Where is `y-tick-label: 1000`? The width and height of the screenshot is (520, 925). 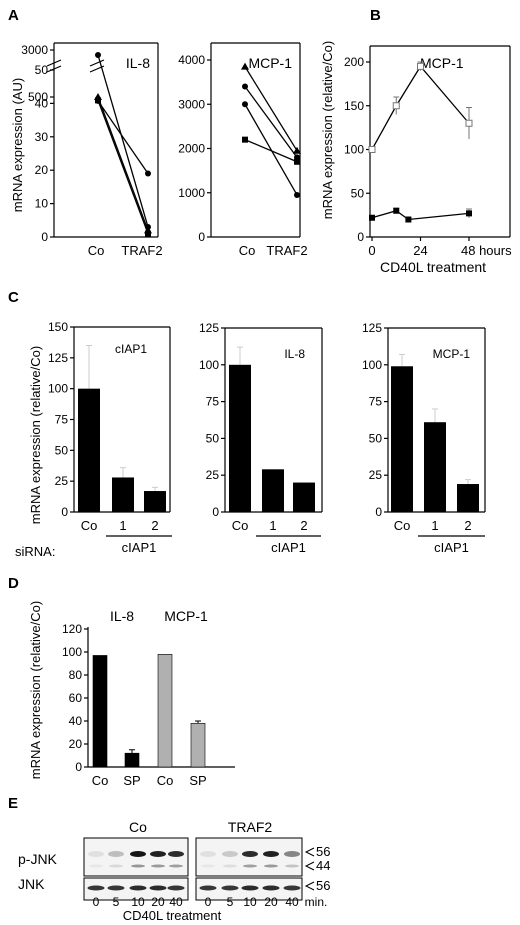
y-tick-label: 1000 is located at coordinates (191, 193).